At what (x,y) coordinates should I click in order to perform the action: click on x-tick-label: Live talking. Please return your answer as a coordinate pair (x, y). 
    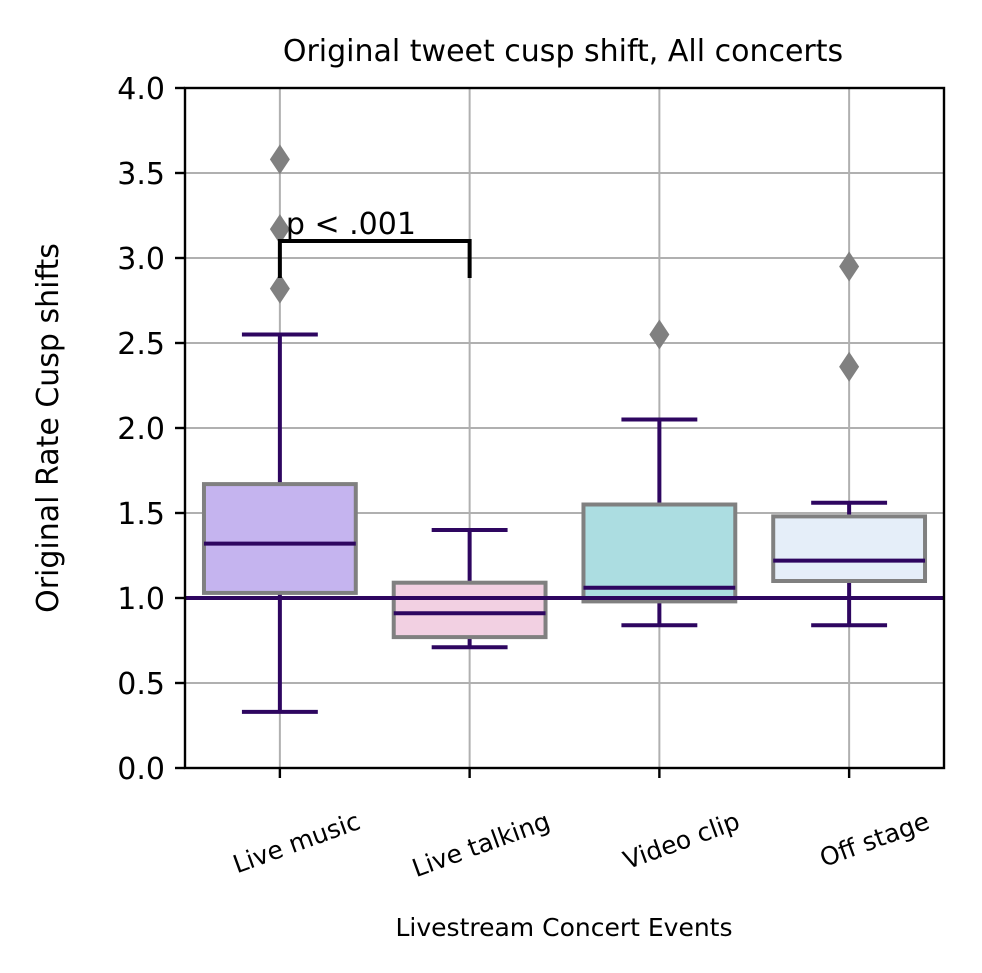
    Looking at the image, I should click on (480, 844).